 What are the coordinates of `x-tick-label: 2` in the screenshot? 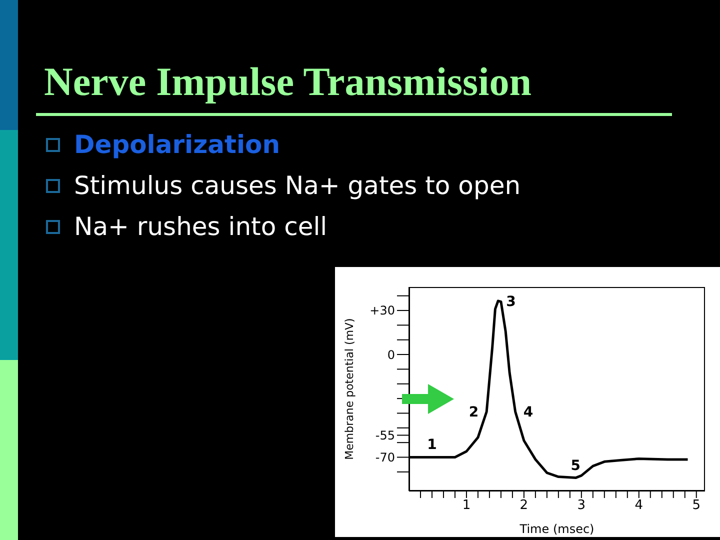 It's located at (524, 506).